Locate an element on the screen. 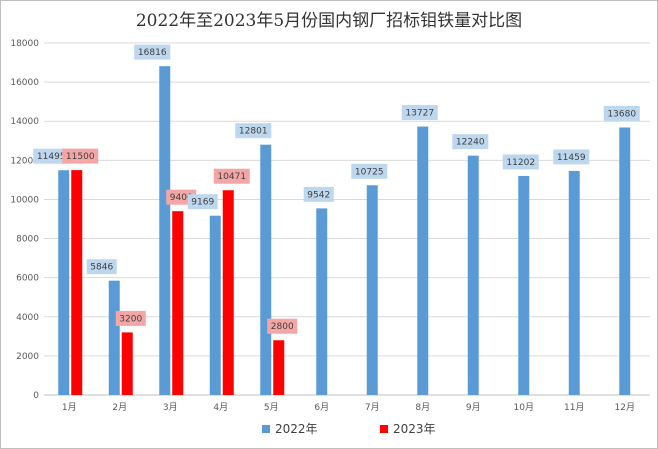  y-tick-label: 16000 is located at coordinates (24, 83).